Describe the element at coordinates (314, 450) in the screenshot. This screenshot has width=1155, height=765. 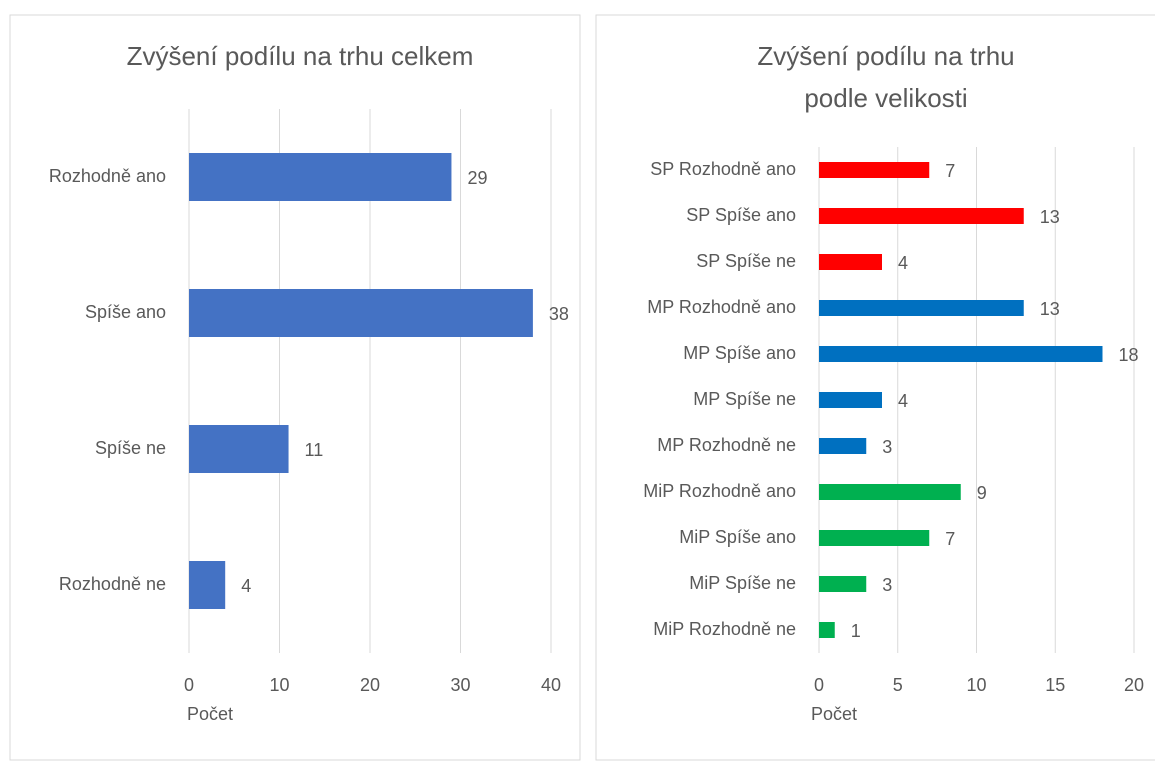
I see `data-label: 11` at that location.